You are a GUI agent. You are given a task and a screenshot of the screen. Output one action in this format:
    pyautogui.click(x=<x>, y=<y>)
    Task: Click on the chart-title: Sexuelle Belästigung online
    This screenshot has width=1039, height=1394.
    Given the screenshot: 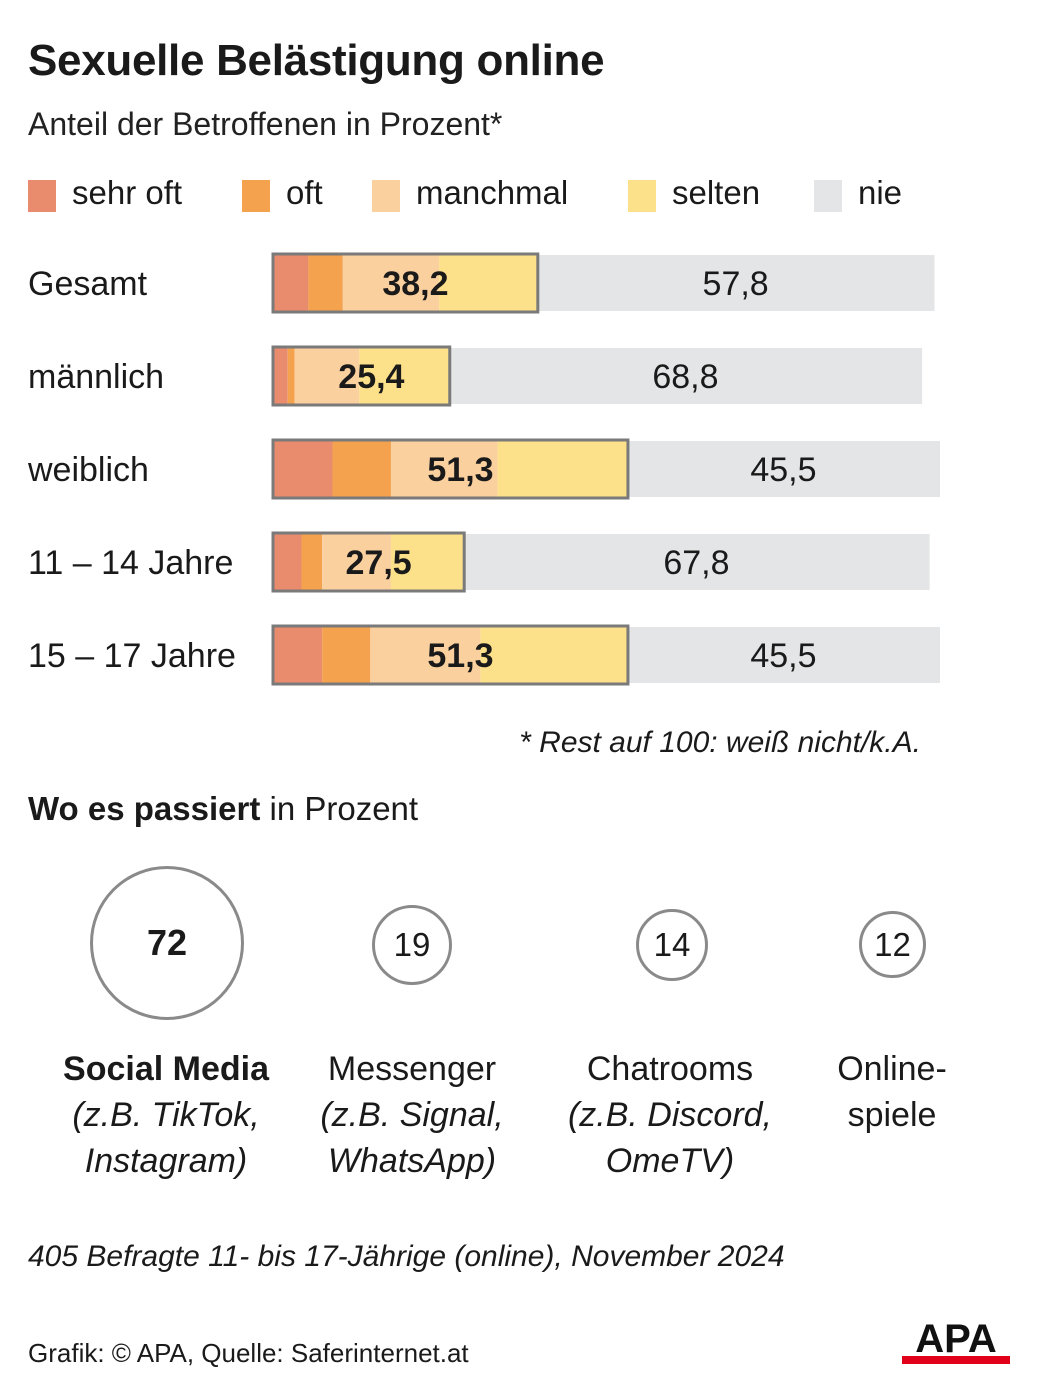 What is the action you would take?
    pyautogui.click(x=316, y=60)
    